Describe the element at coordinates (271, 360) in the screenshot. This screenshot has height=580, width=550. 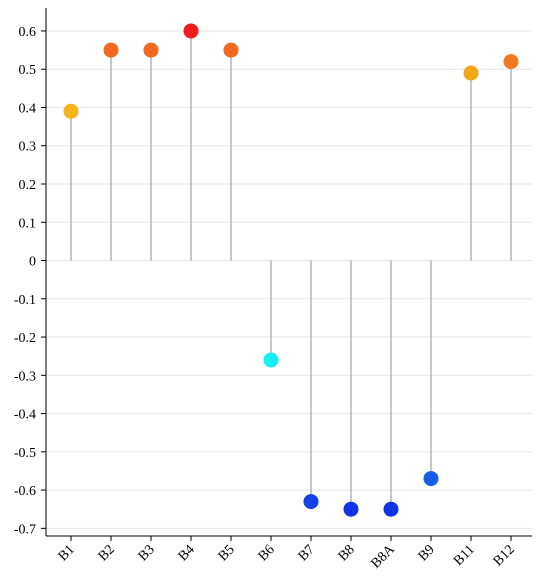
I see `point-B6` at that location.